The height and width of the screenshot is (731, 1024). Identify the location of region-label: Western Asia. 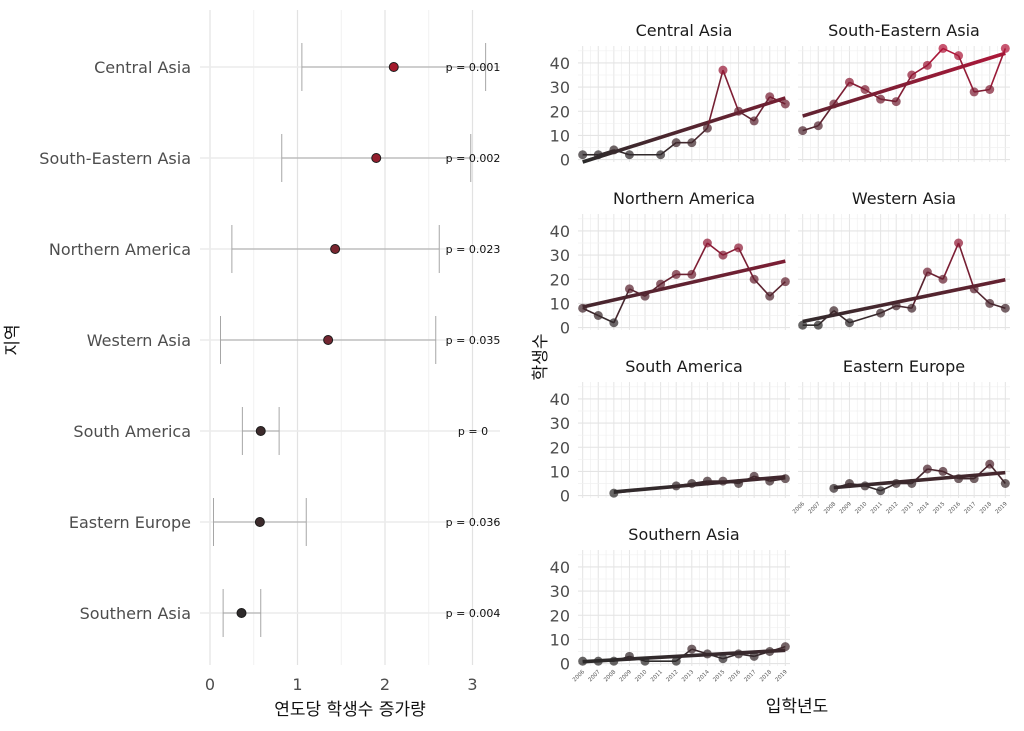
(139, 340).